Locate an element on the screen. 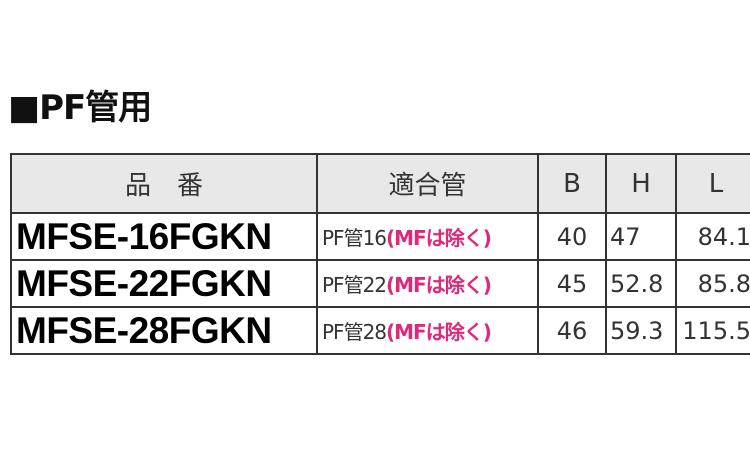  dim-b: 45 is located at coordinates (572, 283).